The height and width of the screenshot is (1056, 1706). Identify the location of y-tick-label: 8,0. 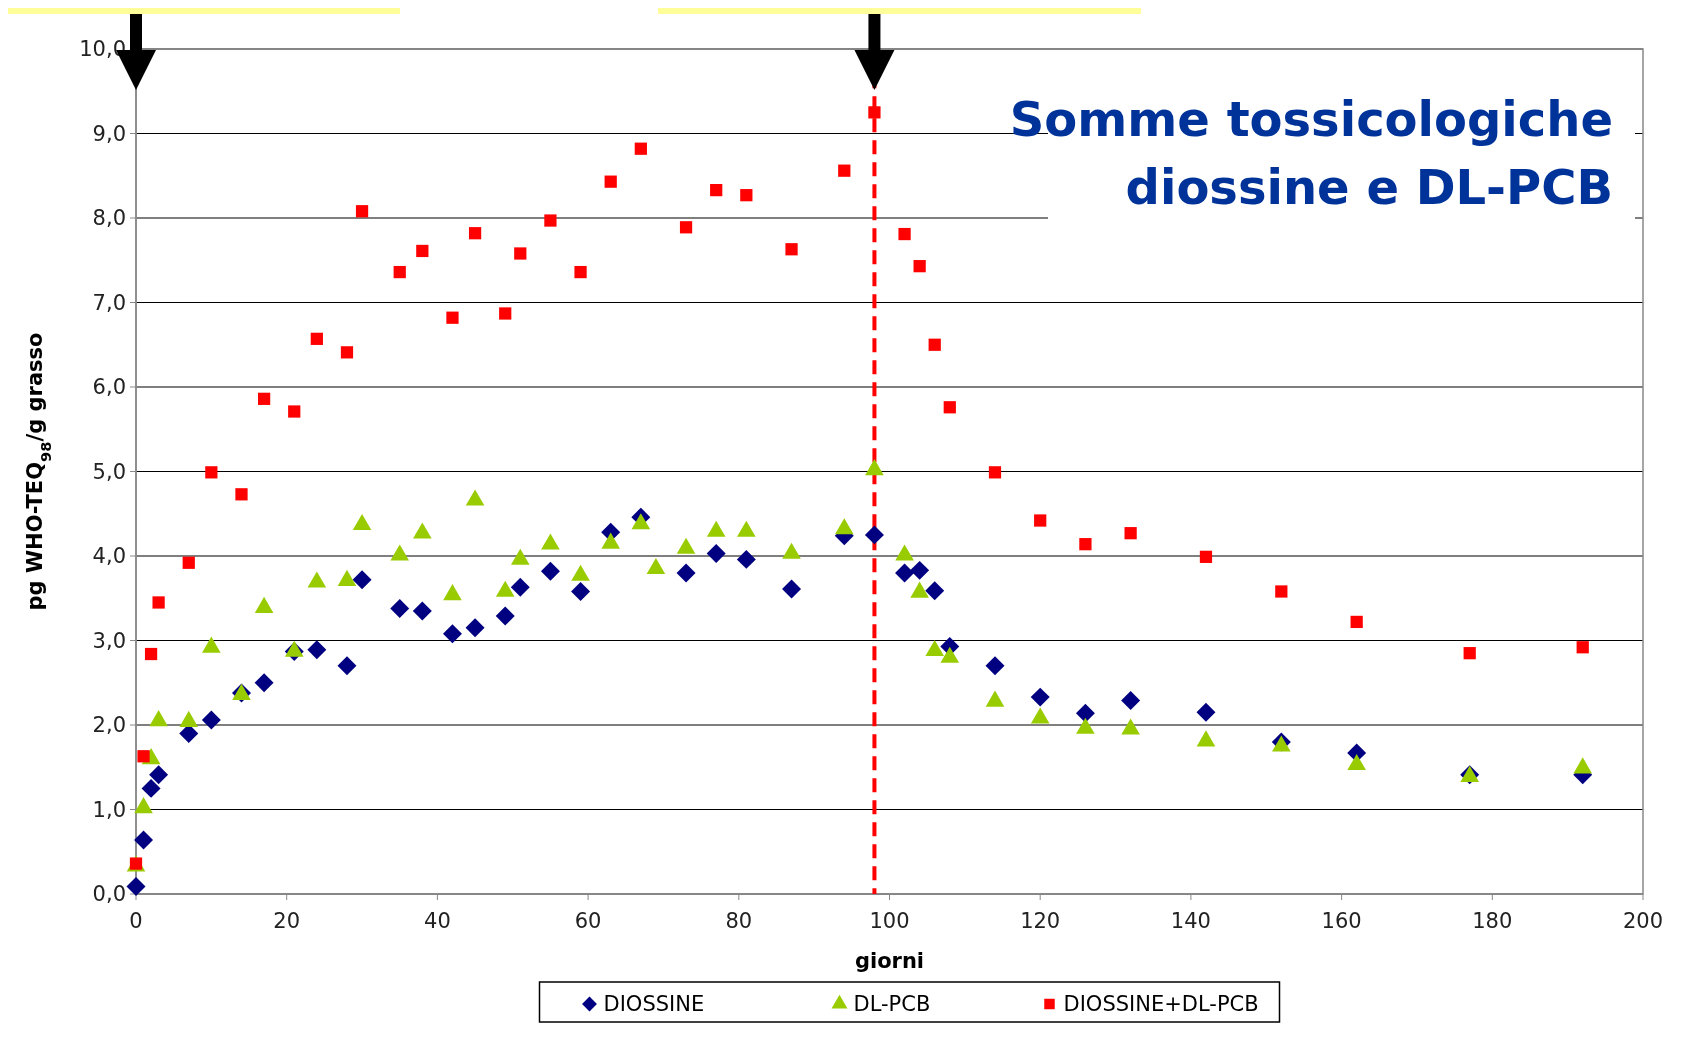
(109, 218).